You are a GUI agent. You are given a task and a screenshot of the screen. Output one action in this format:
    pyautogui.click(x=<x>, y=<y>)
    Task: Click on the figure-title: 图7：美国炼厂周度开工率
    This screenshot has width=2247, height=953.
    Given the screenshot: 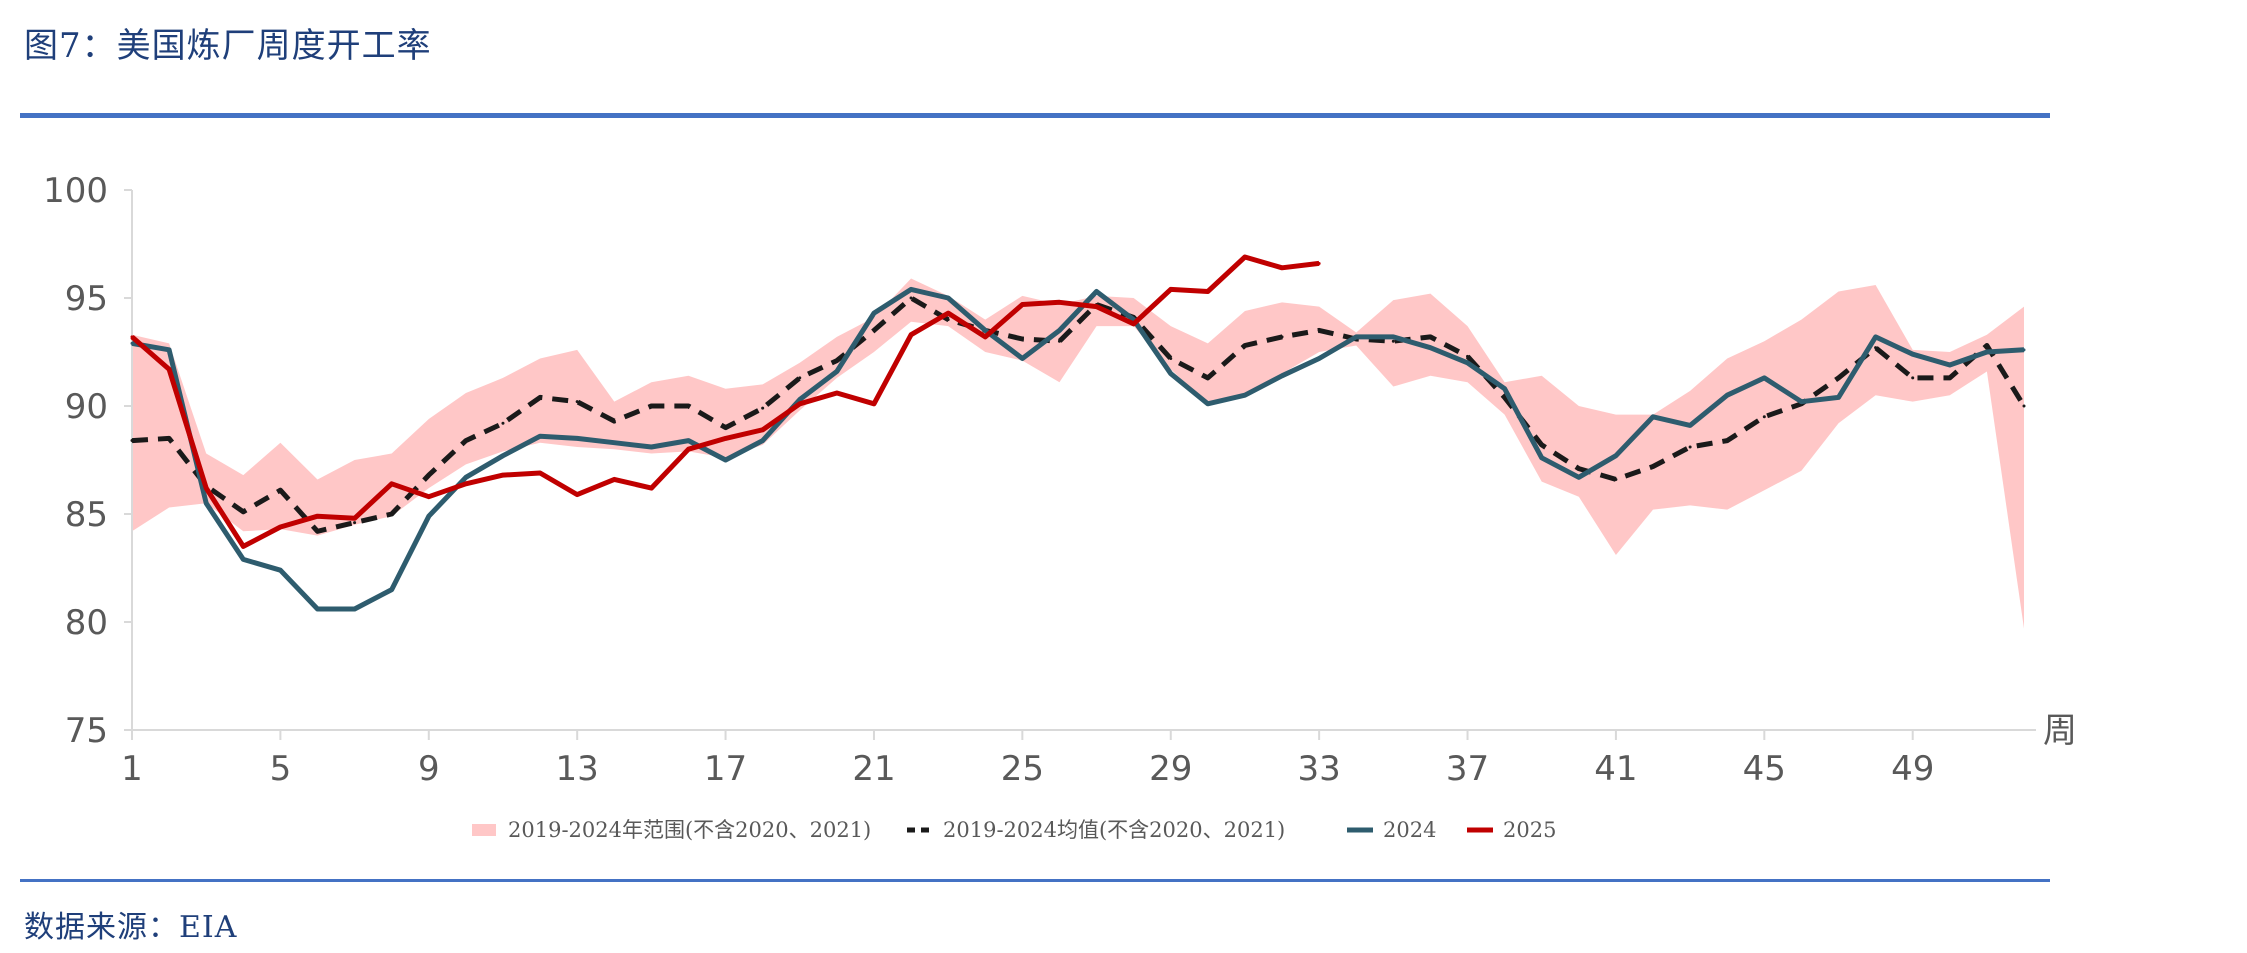 What is the action you would take?
    pyautogui.click(x=228, y=46)
    